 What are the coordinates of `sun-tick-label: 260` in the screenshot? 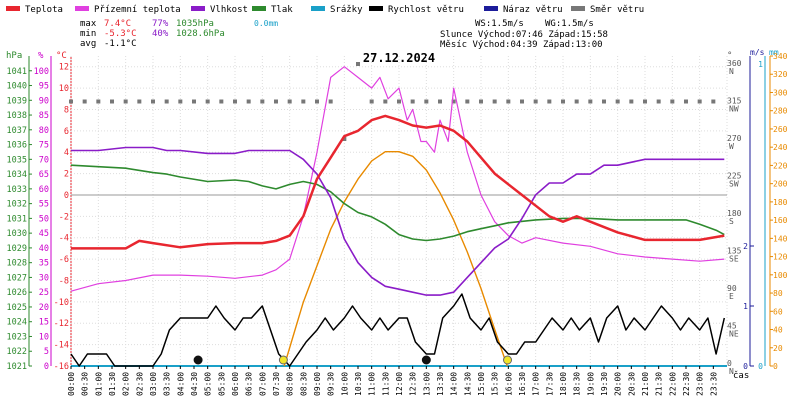 It's located at (780, 129).